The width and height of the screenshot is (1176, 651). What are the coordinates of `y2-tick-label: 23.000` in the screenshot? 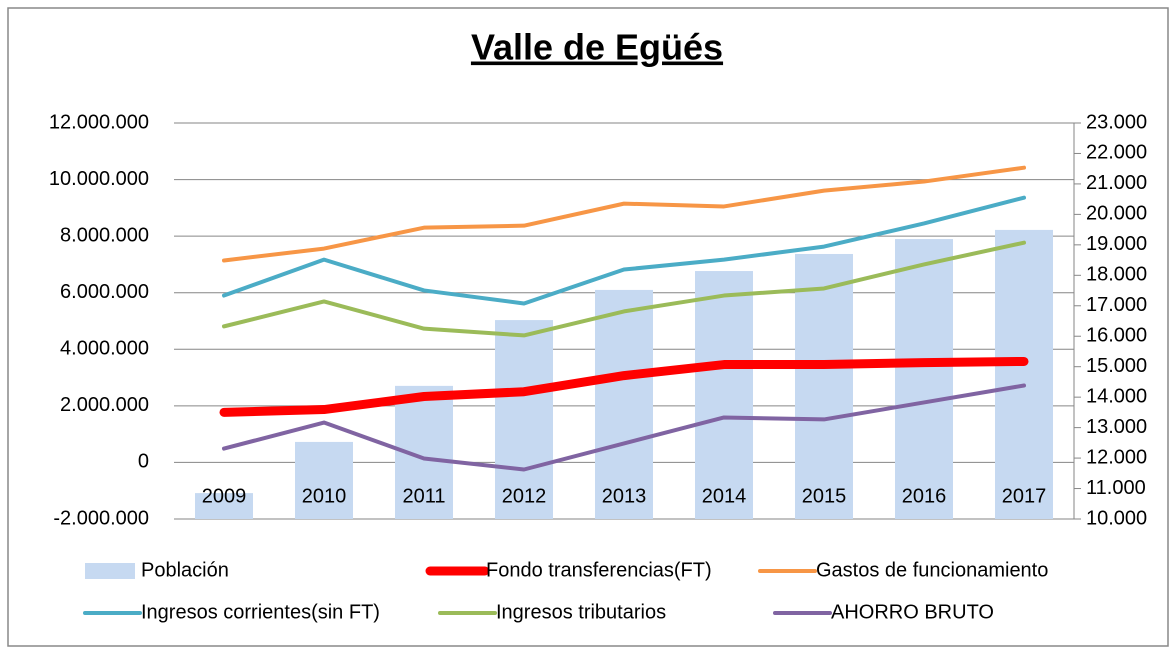 It's located at (1116, 122).